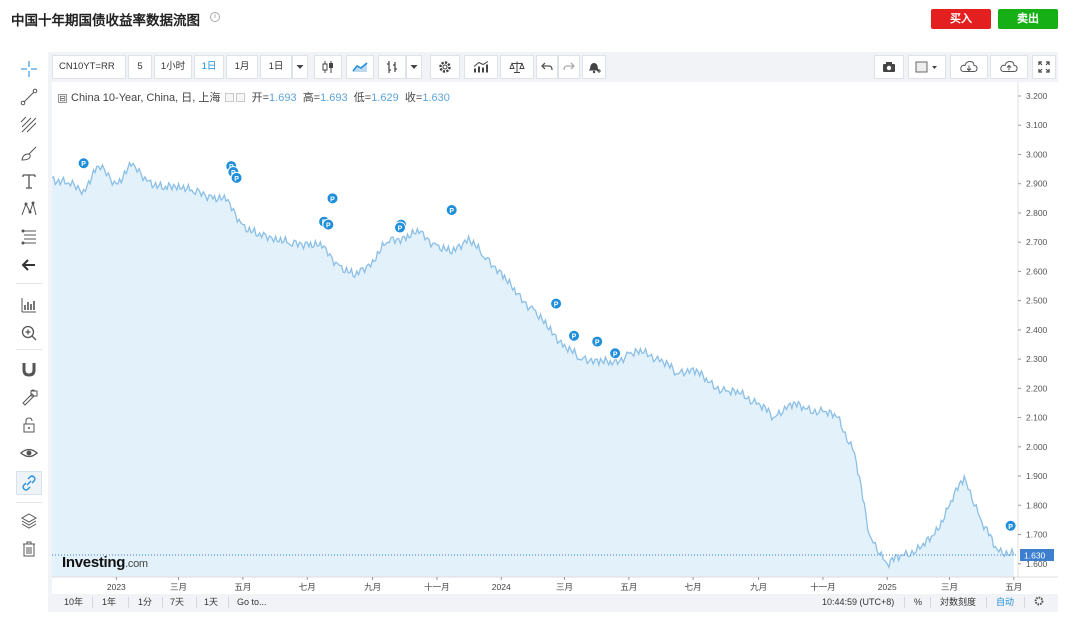 Image resolution: width=1066 pixels, height=617 pixels. What do you see at coordinates (961, 19) in the screenshot?
I see `buy-button: 买入` at bounding box center [961, 19].